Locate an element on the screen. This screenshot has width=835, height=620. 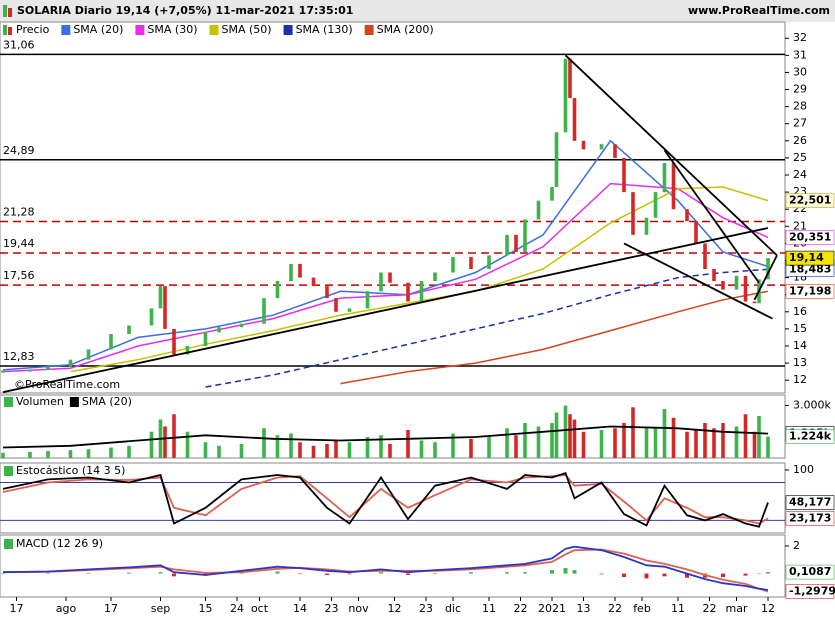
header-site: www.ProRealTime.com is located at coordinates (759, 10).